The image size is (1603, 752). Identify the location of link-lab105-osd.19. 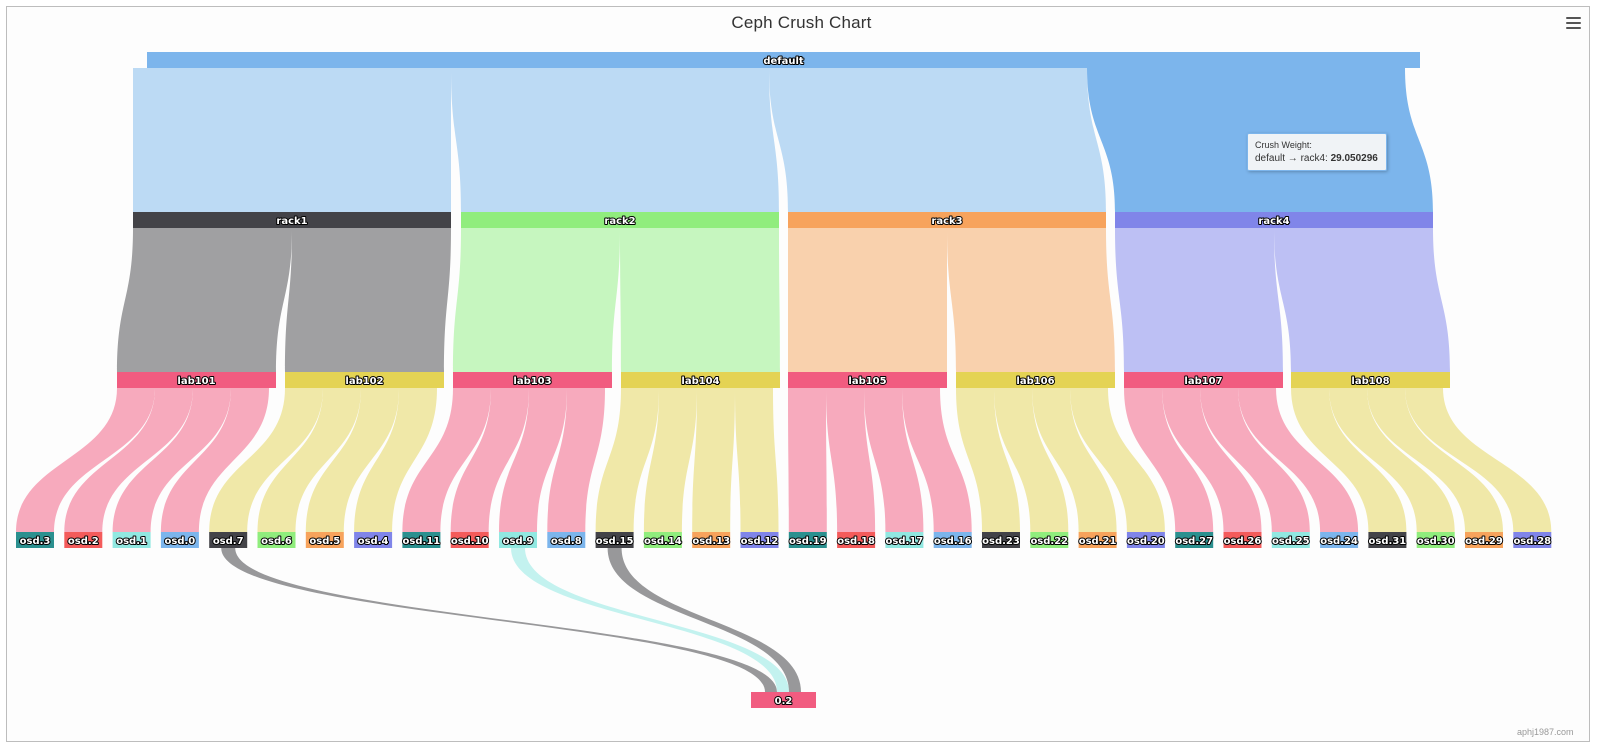
(807, 460).